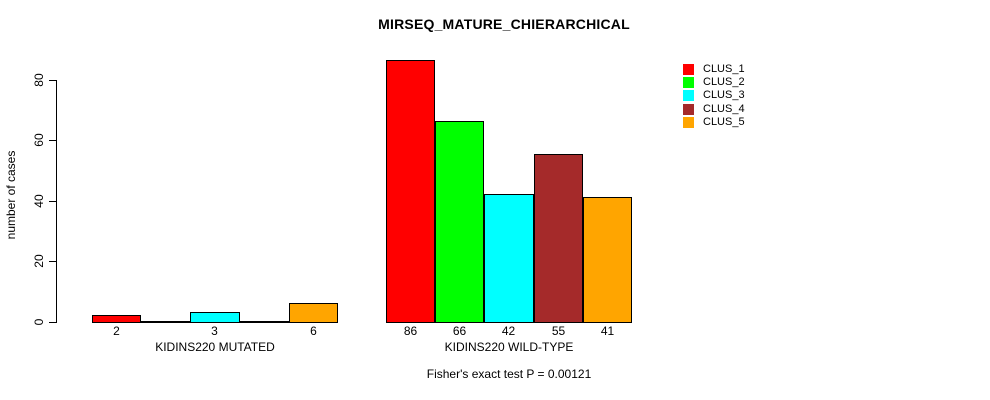 This screenshot has height=400, width=990. What do you see at coordinates (509, 347) in the screenshot?
I see `group-label-kidins220-wild-type: KIDINS220 WILD-TYPE` at bounding box center [509, 347].